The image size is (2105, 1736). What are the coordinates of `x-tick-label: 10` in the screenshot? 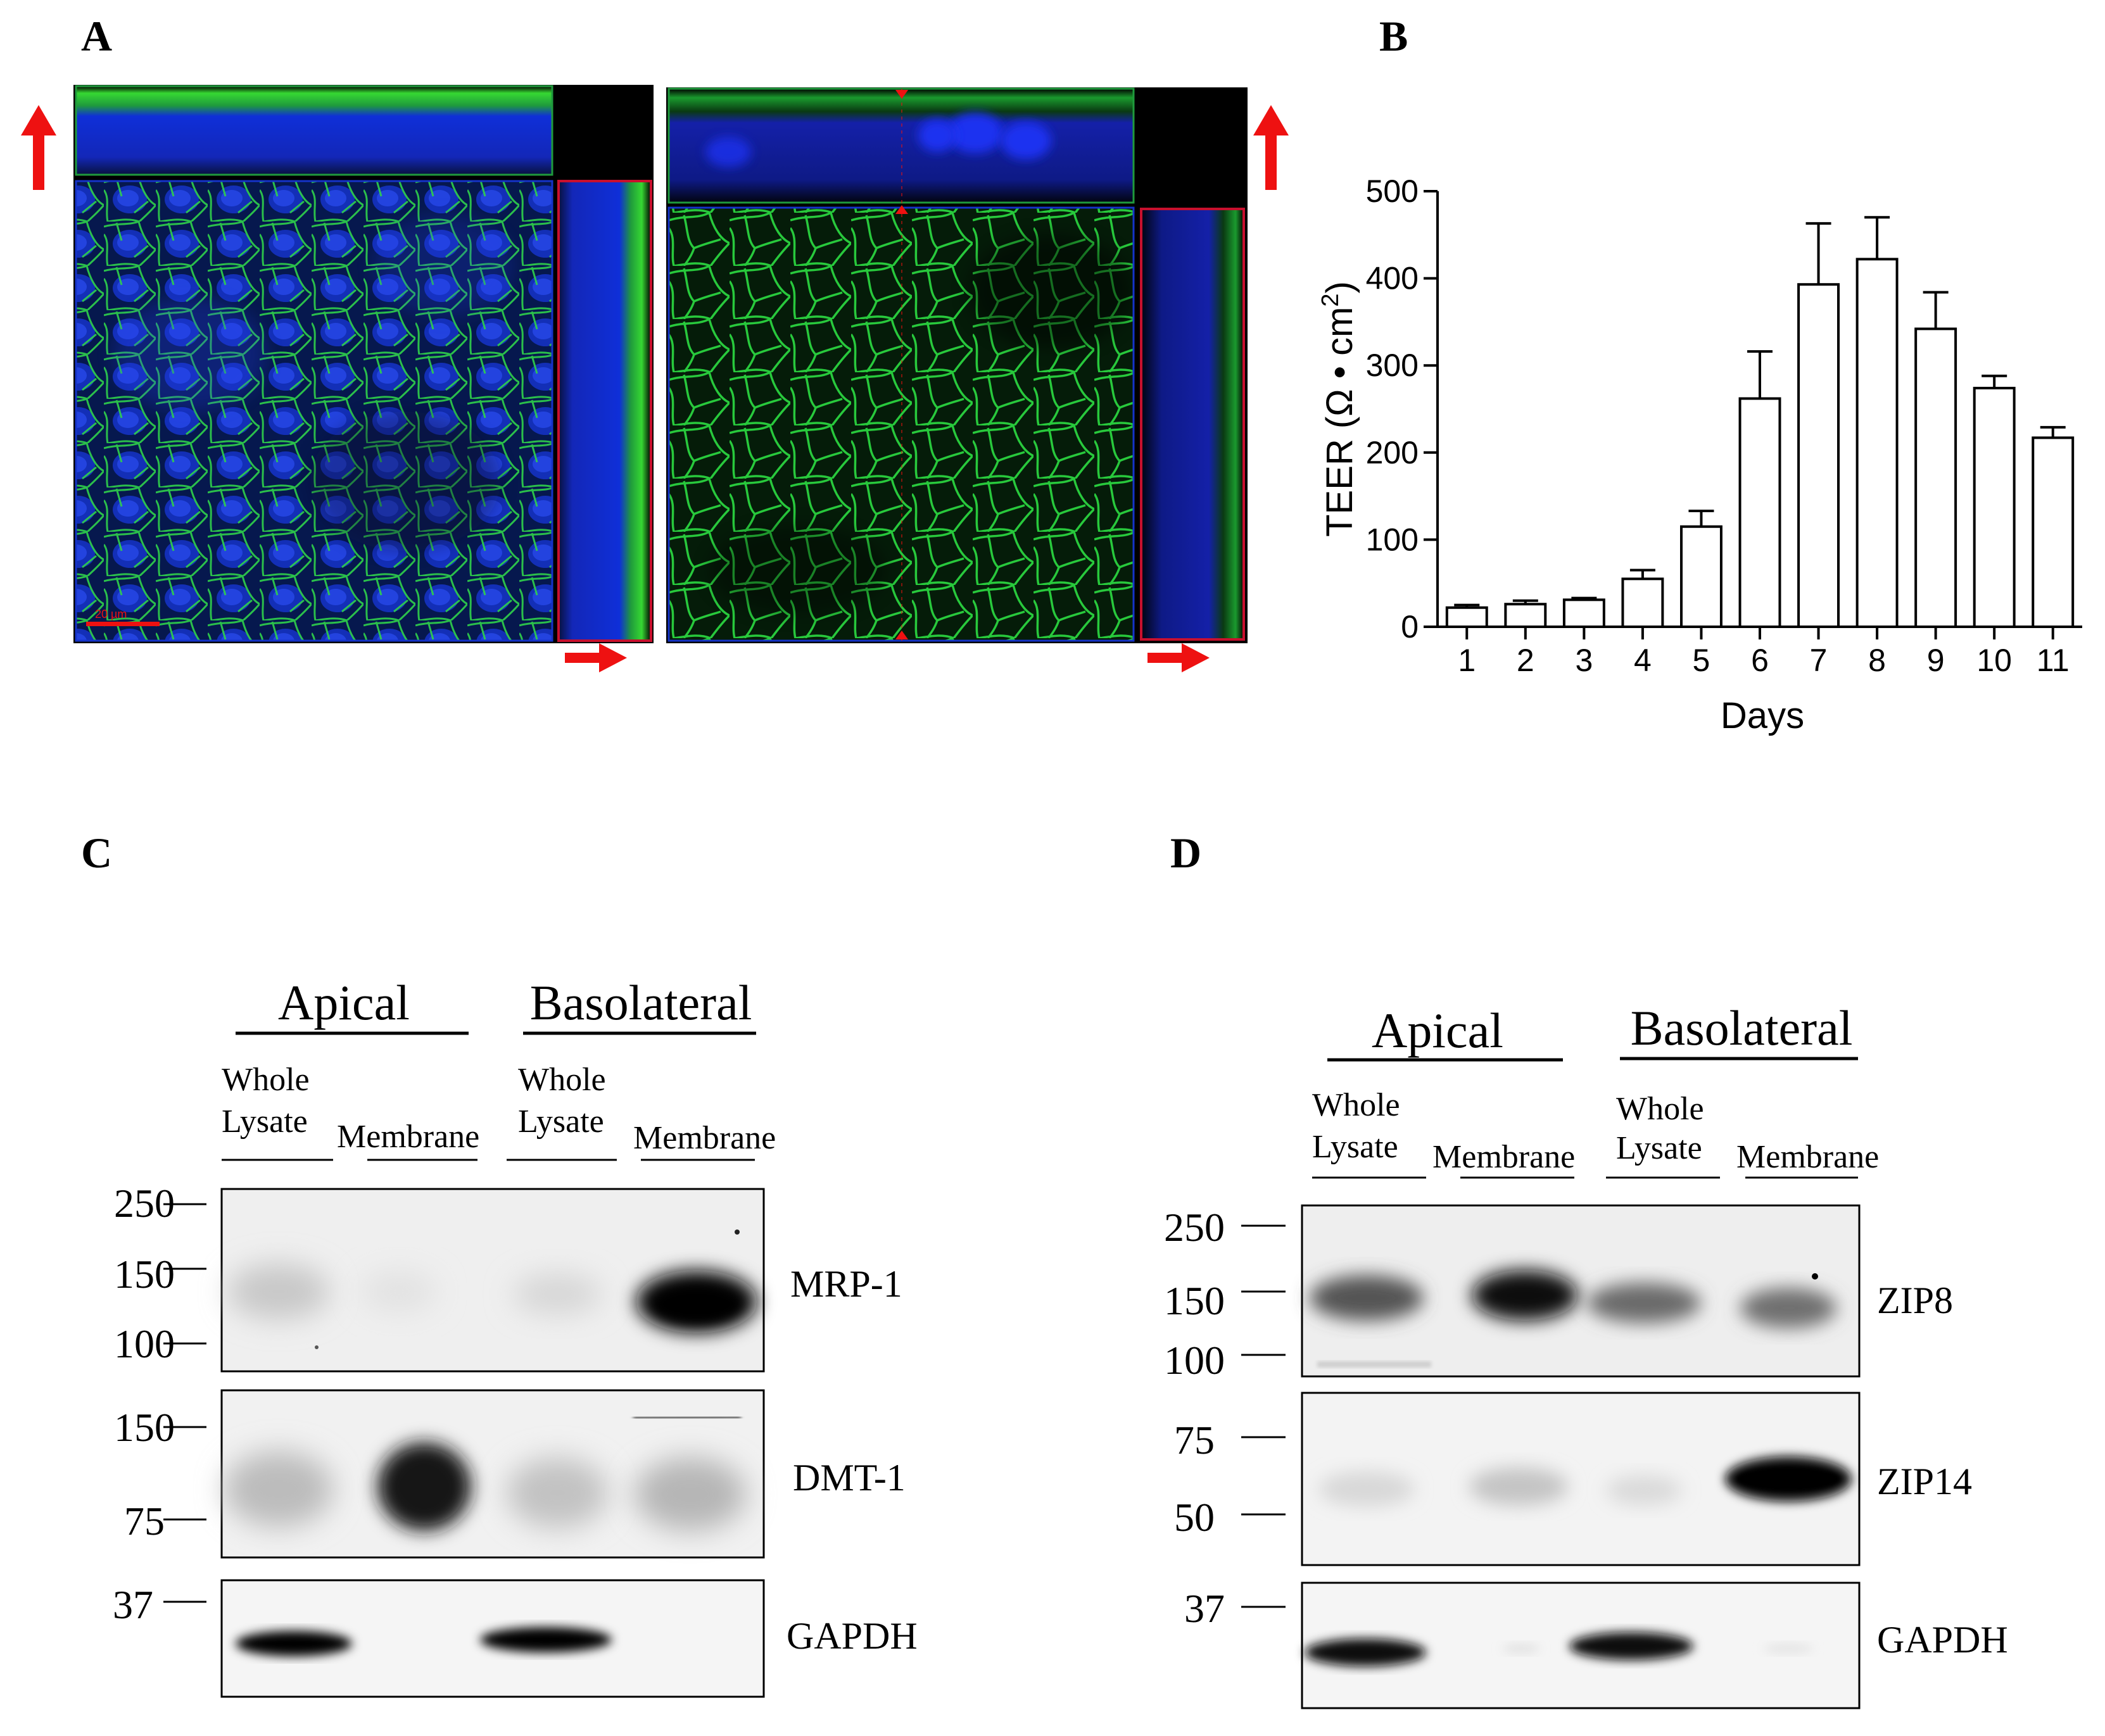 It's located at (1994, 660).